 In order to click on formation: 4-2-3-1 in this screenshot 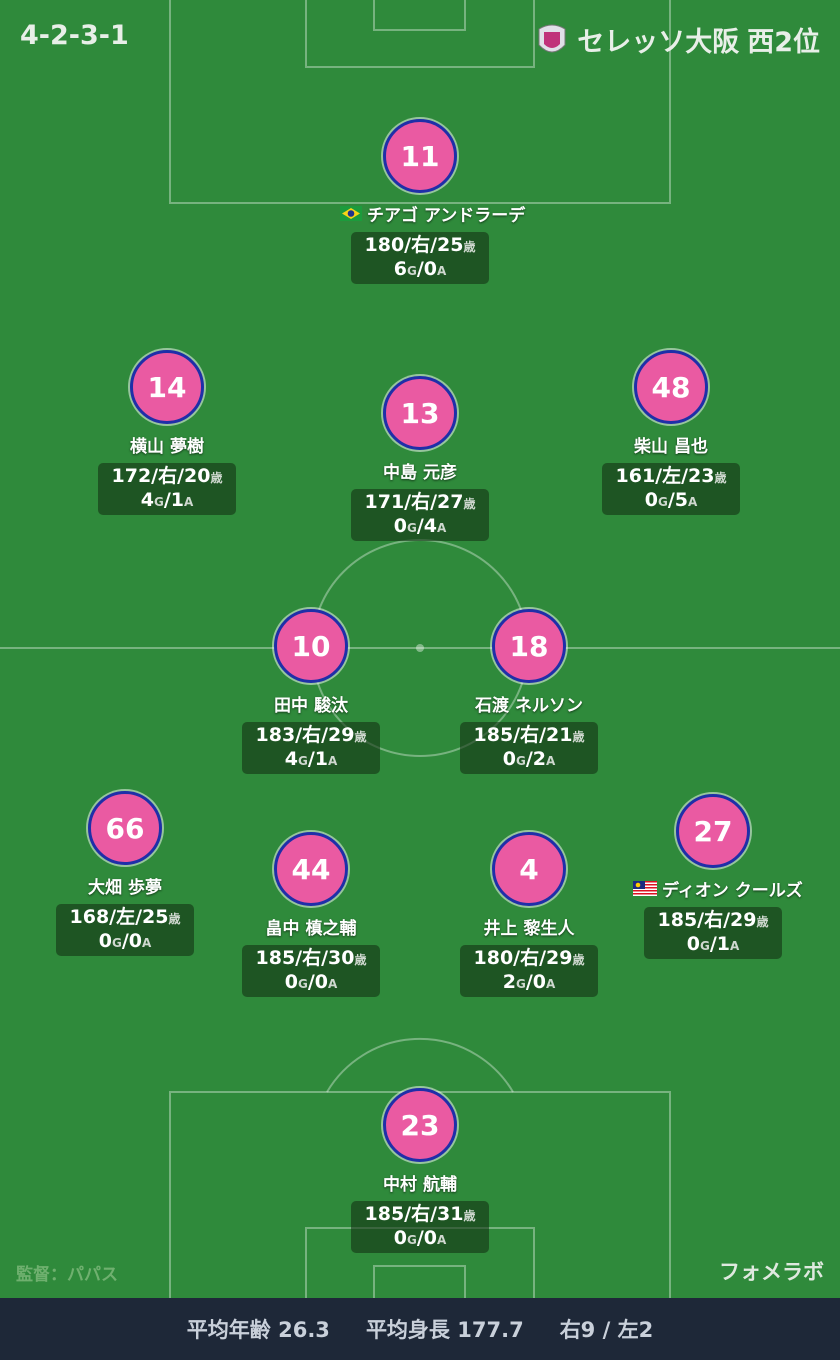, I will do `click(74, 35)`.